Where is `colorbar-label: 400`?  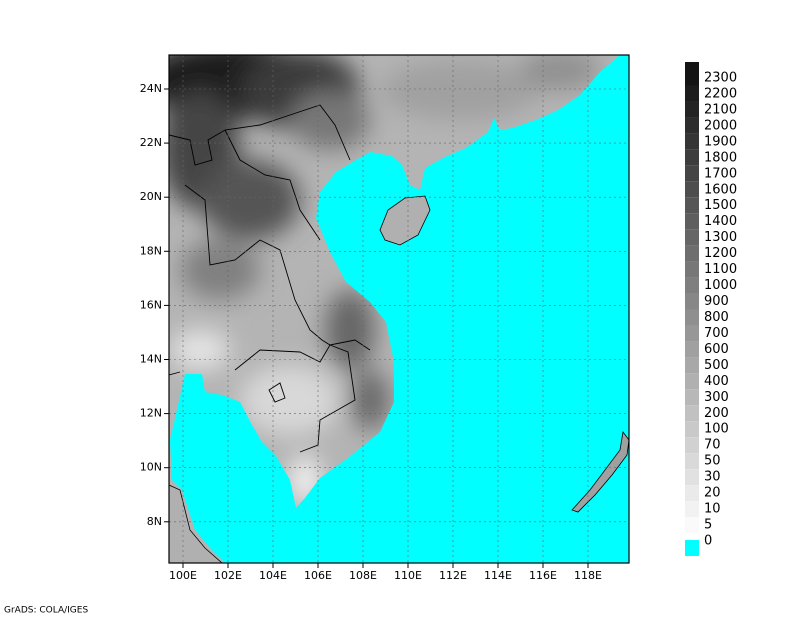 colorbar-label: 400 is located at coordinates (716, 381).